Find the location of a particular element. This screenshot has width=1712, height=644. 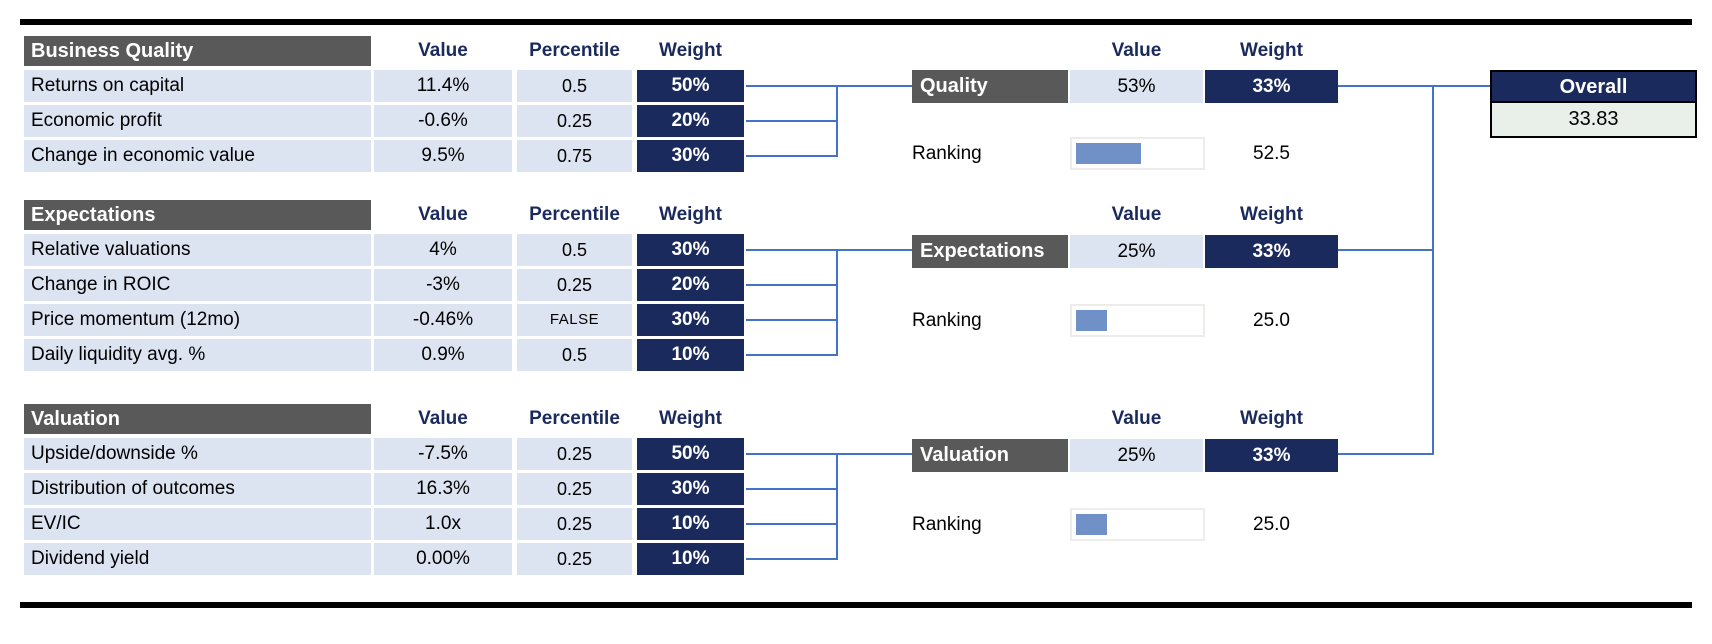

ranking-value: 52.5 is located at coordinates (1271, 153).